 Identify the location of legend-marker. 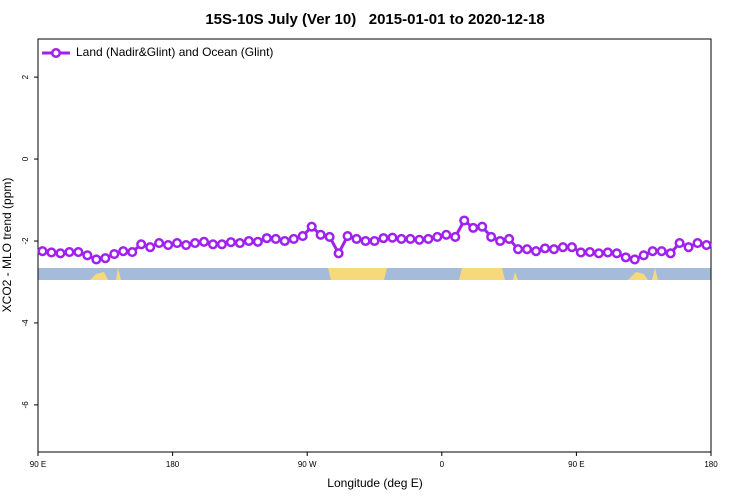
(56, 53).